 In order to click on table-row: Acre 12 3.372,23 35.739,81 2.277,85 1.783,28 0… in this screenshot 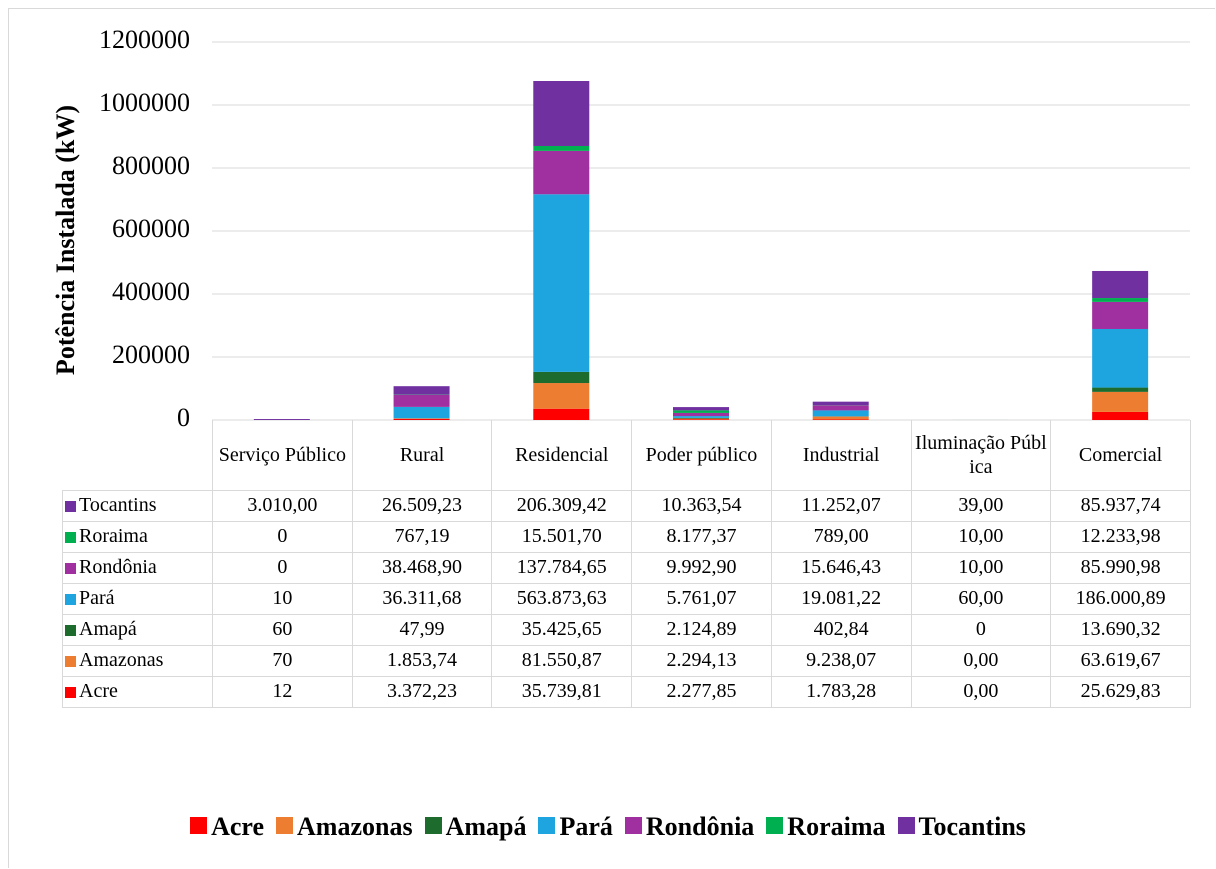, I will do `click(626, 691)`.